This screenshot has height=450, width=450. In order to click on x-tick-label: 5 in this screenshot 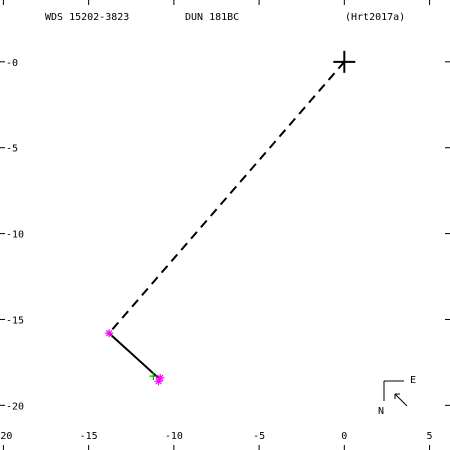, I will do `click(430, 436)`.